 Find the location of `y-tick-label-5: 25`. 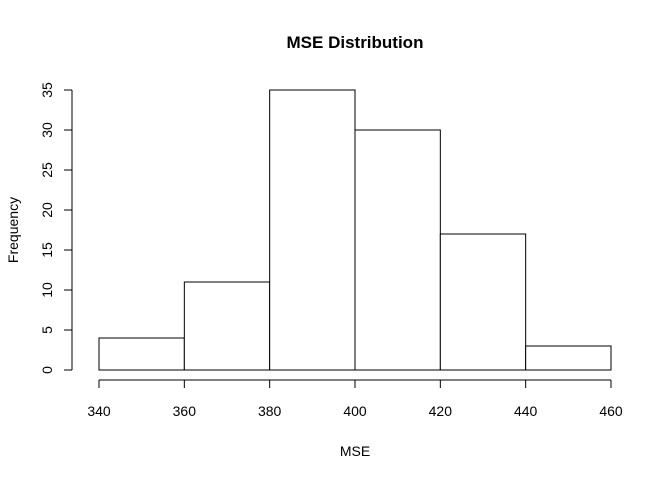

y-tick-label-5: 25 is located at coordinates (47, 170).